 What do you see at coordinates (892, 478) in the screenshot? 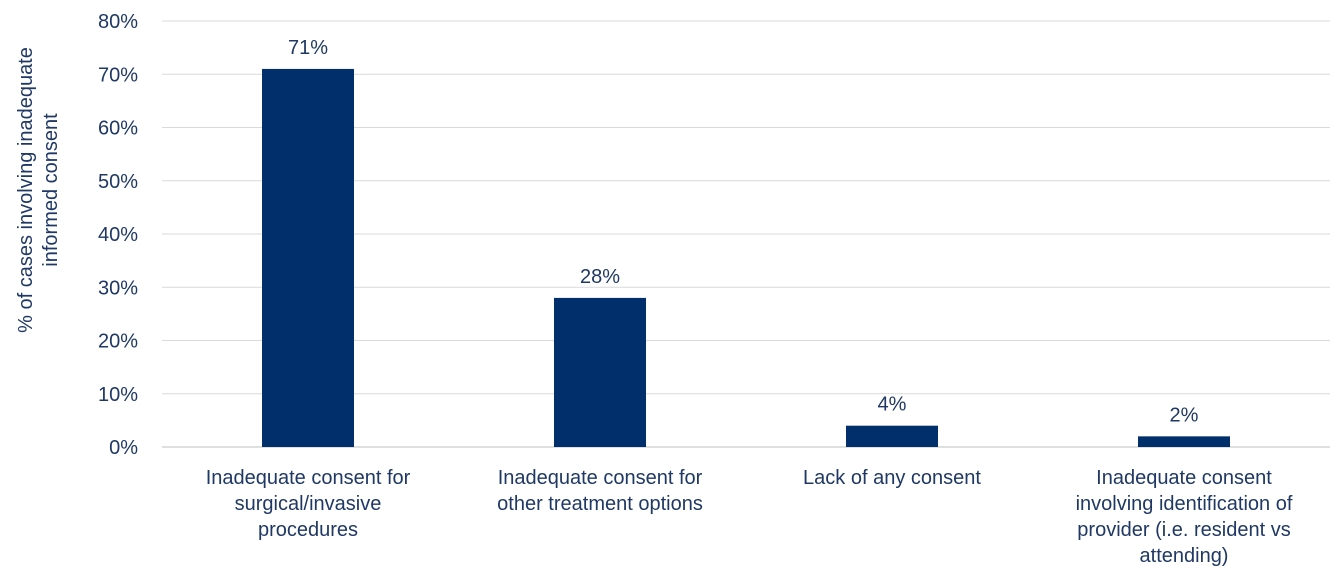
I see `category-label: Lack of any consent` at bounding box center [892, 478].